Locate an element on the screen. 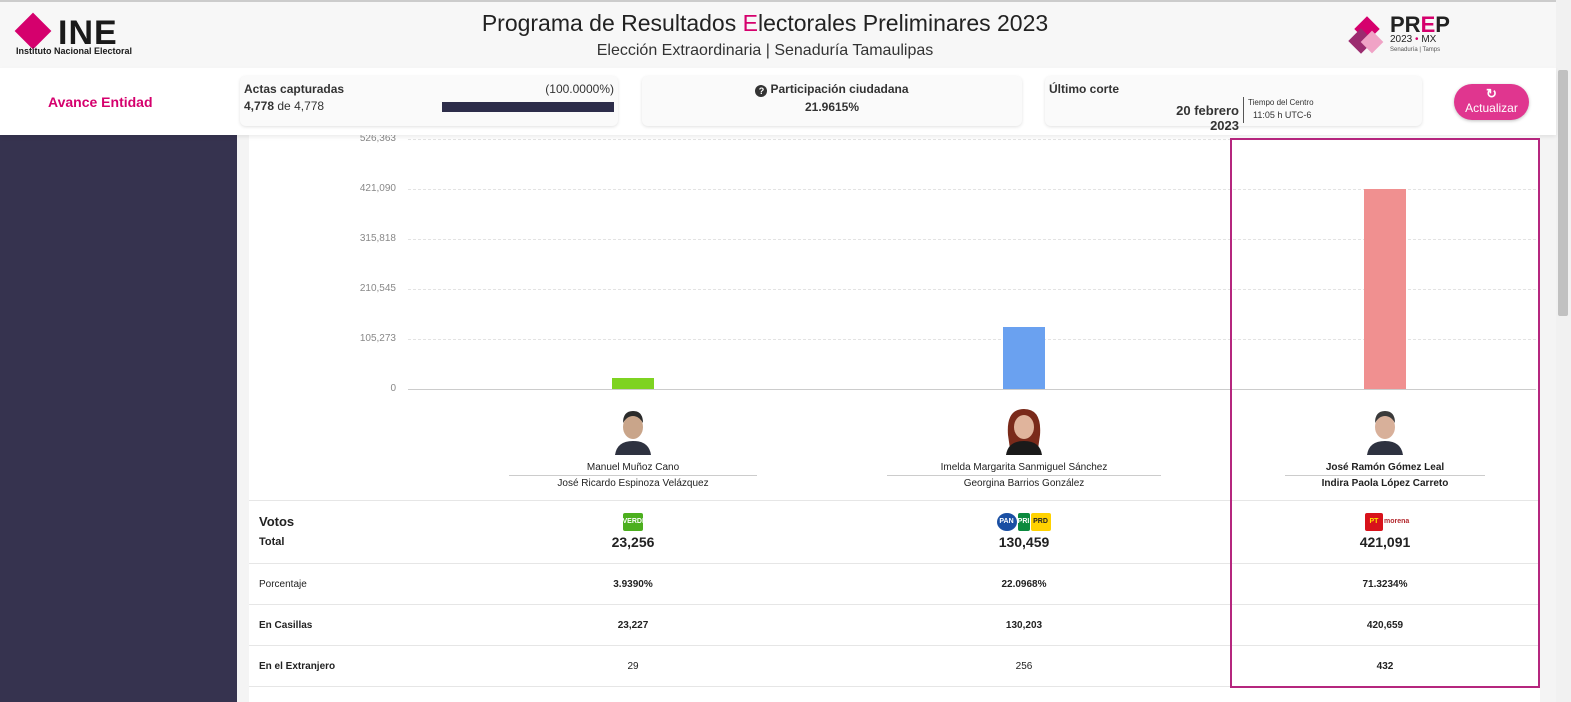 The width and height of the screenshot is (1571, 702). y-tick-label: 105,273 is located at coordinates (377, 338).